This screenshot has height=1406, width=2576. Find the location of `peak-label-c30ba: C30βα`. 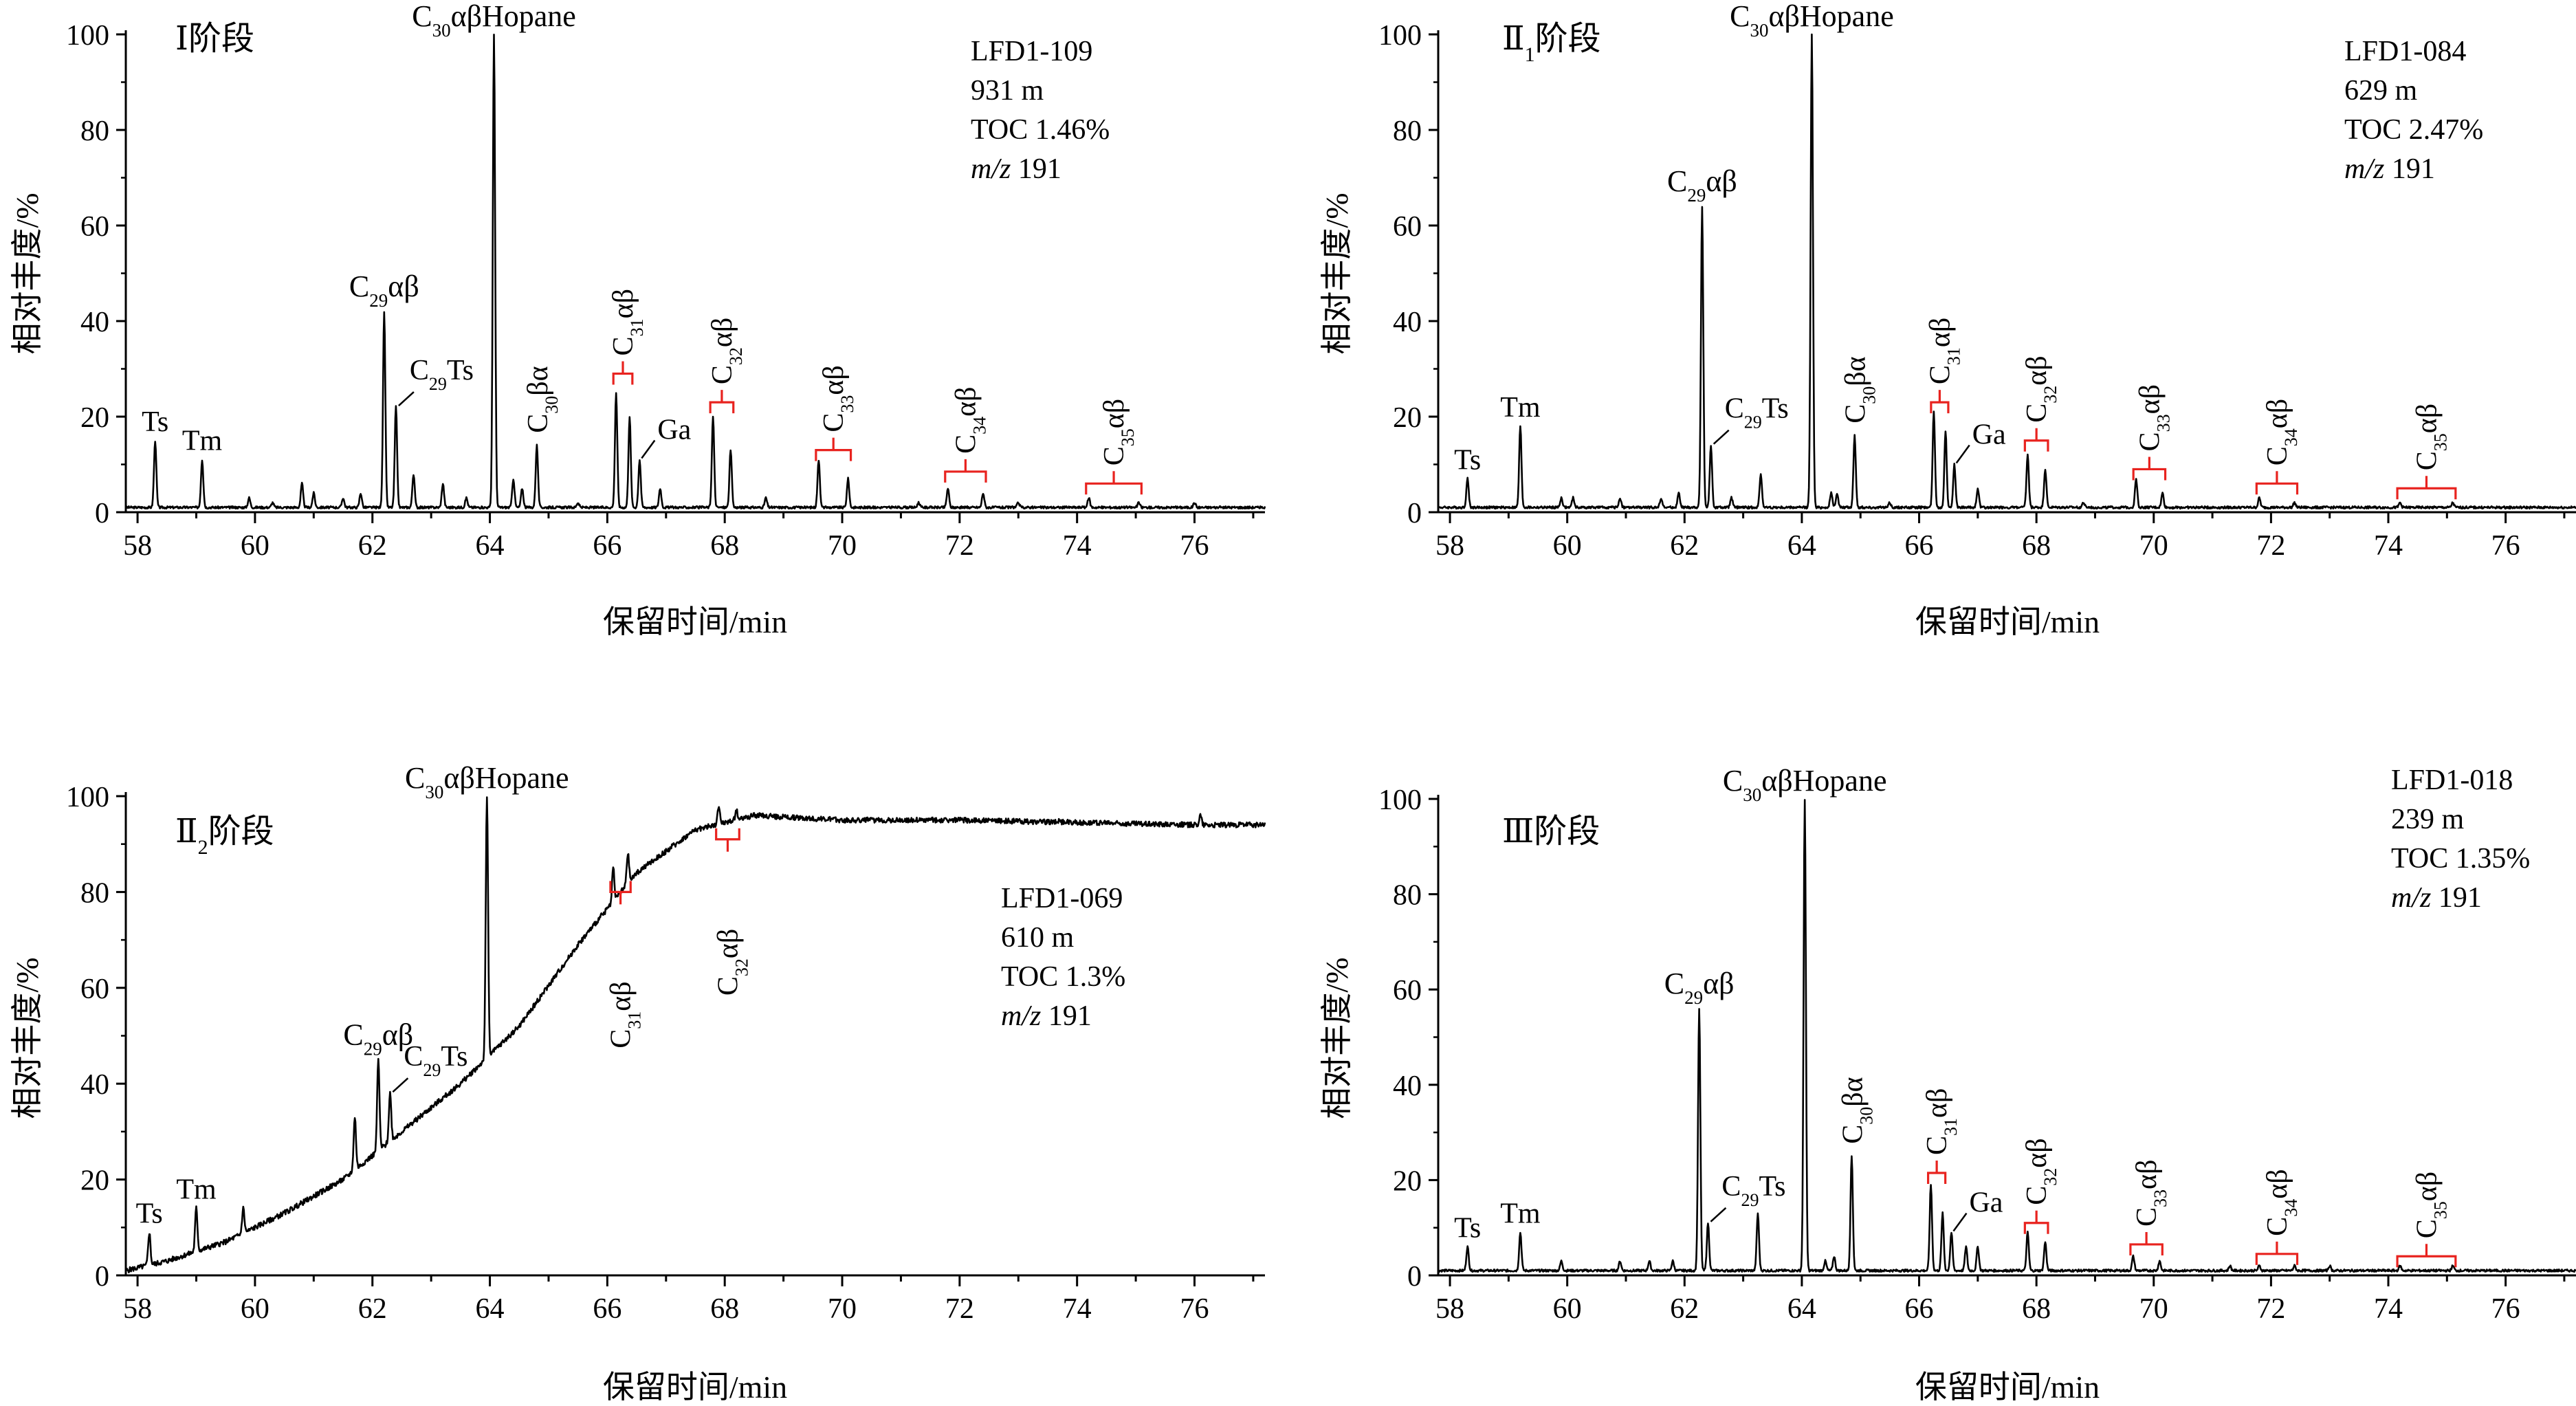

peak-label-c30ba: C30βα is located at coordinates (542, 399).